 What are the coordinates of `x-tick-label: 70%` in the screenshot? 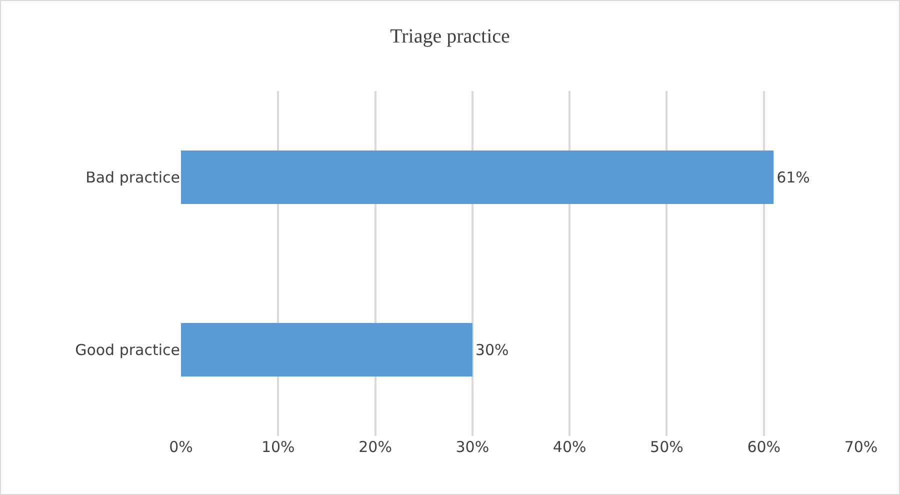 It's located at (861, 447).